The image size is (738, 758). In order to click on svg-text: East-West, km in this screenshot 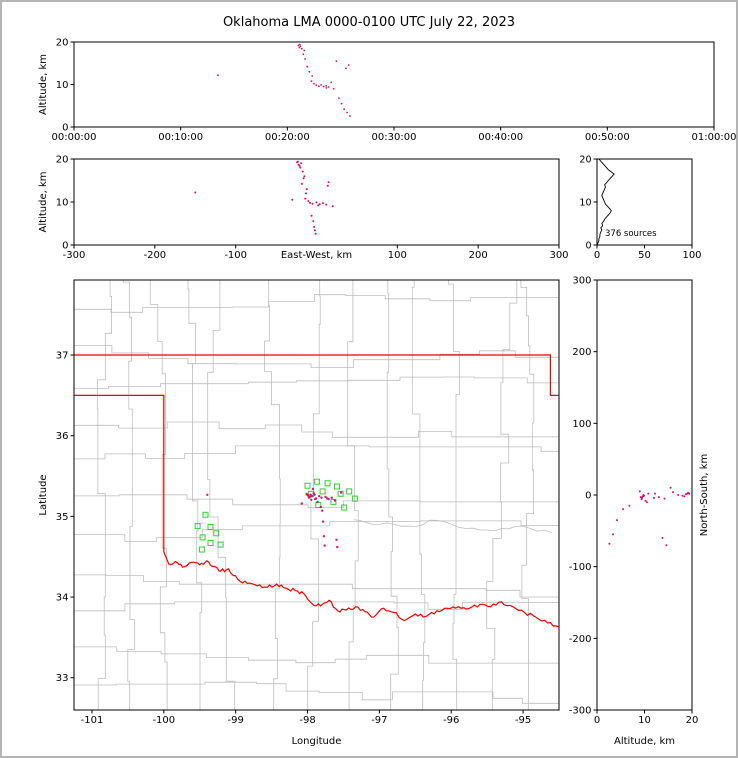, I will do `click(316, 255)`.